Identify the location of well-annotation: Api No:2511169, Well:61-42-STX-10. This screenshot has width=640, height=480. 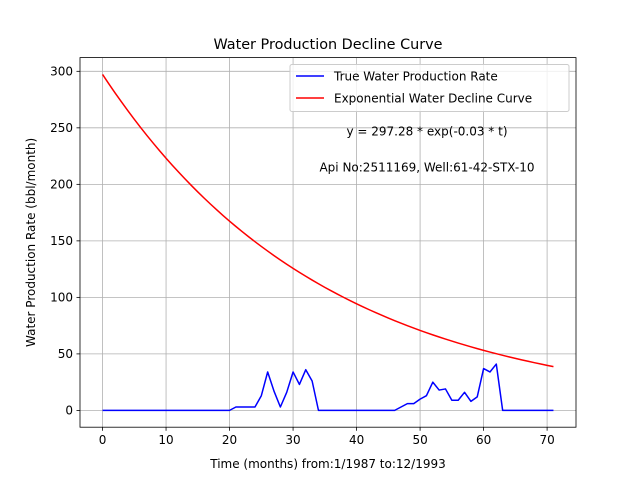
(426, 168).